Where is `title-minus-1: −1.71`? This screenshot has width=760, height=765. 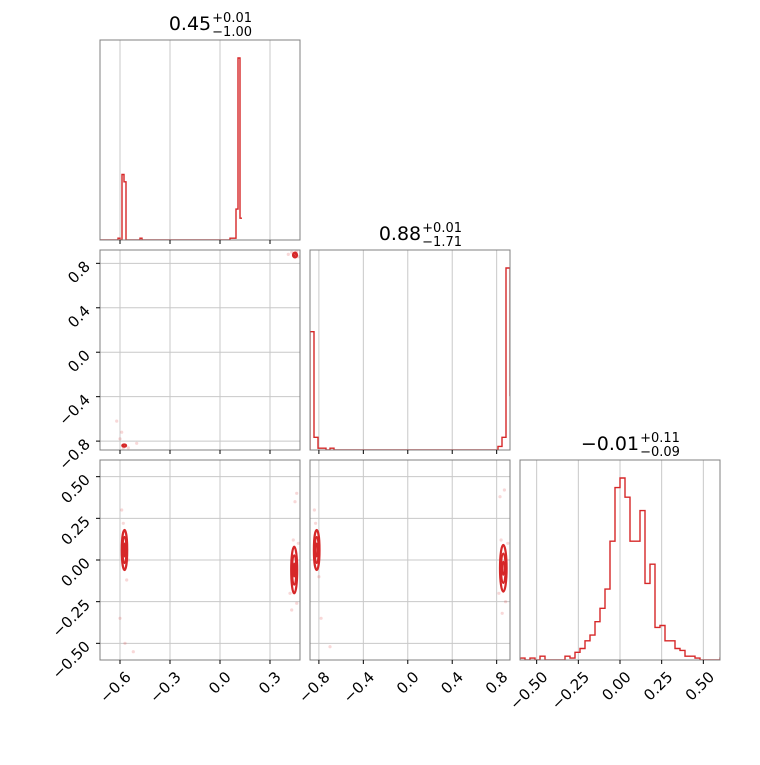 title-minus-1: −1.71 is located at coordinates (442, 242).